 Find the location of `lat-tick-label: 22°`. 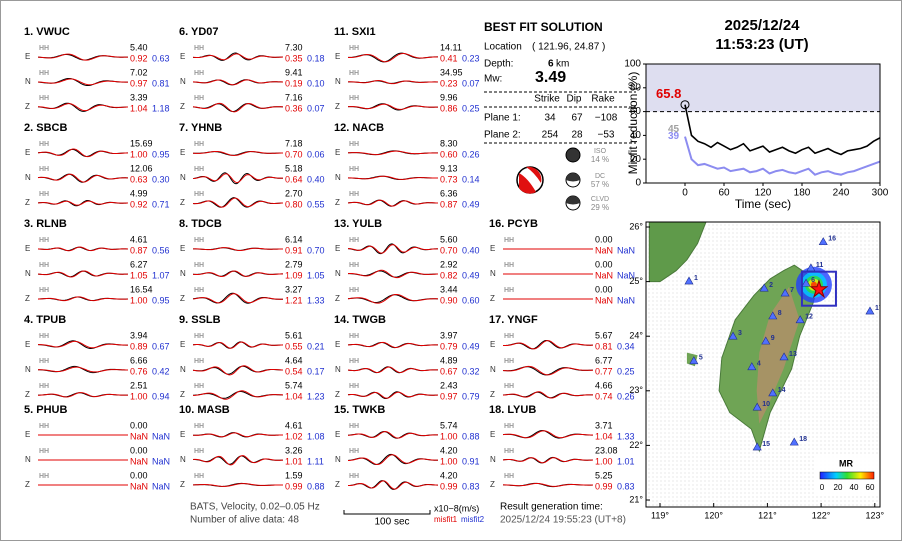

lat-tick-label: 22° is located at coordinates (636, 445).